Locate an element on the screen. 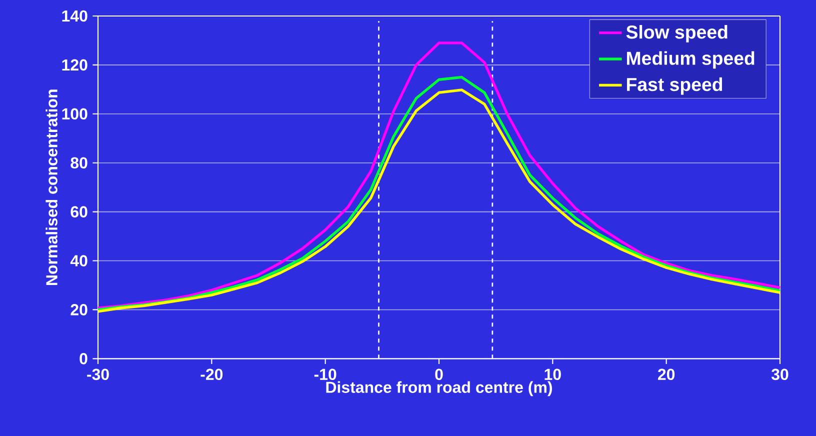 Image resolution: width=816 pixels, height=436 pixels. y-tick-label: 80 is located at coordinates (79, 163).